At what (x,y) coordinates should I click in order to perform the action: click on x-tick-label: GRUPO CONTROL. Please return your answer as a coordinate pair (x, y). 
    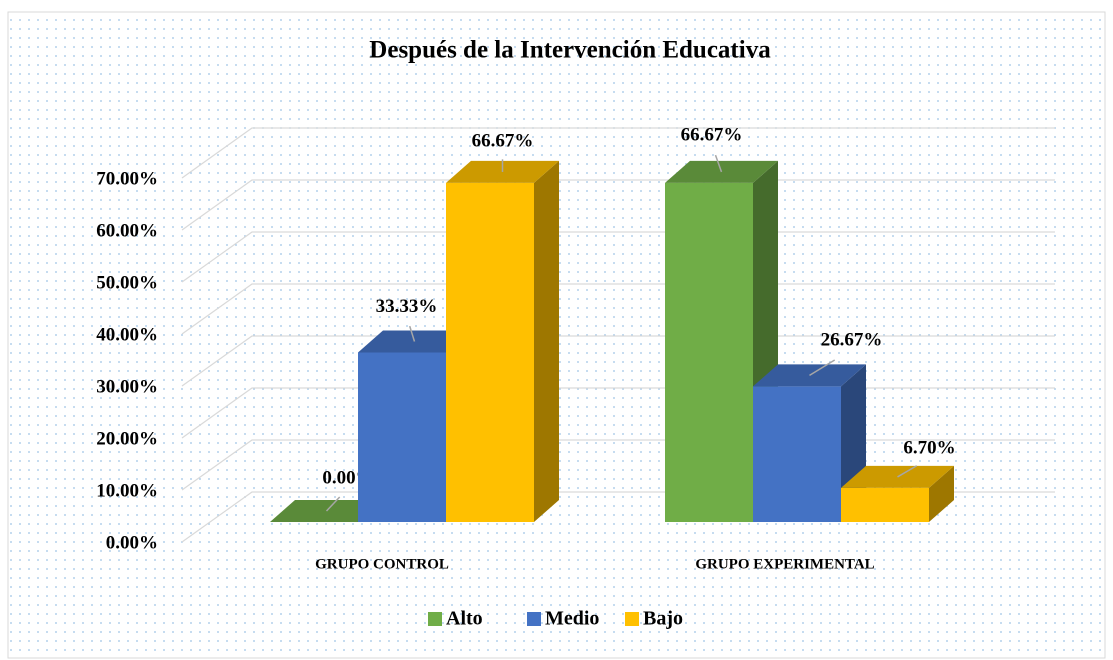
    Looking at the image, I should click on (382, 564).